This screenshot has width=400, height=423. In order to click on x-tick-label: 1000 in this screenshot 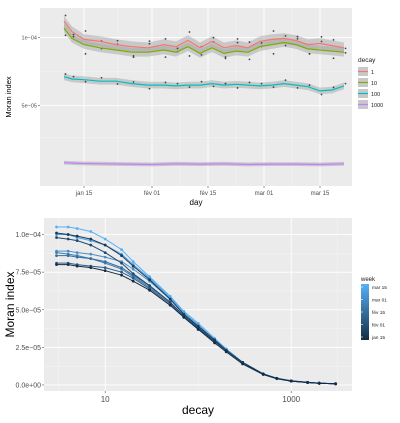, I will do `click(291, 399)`.